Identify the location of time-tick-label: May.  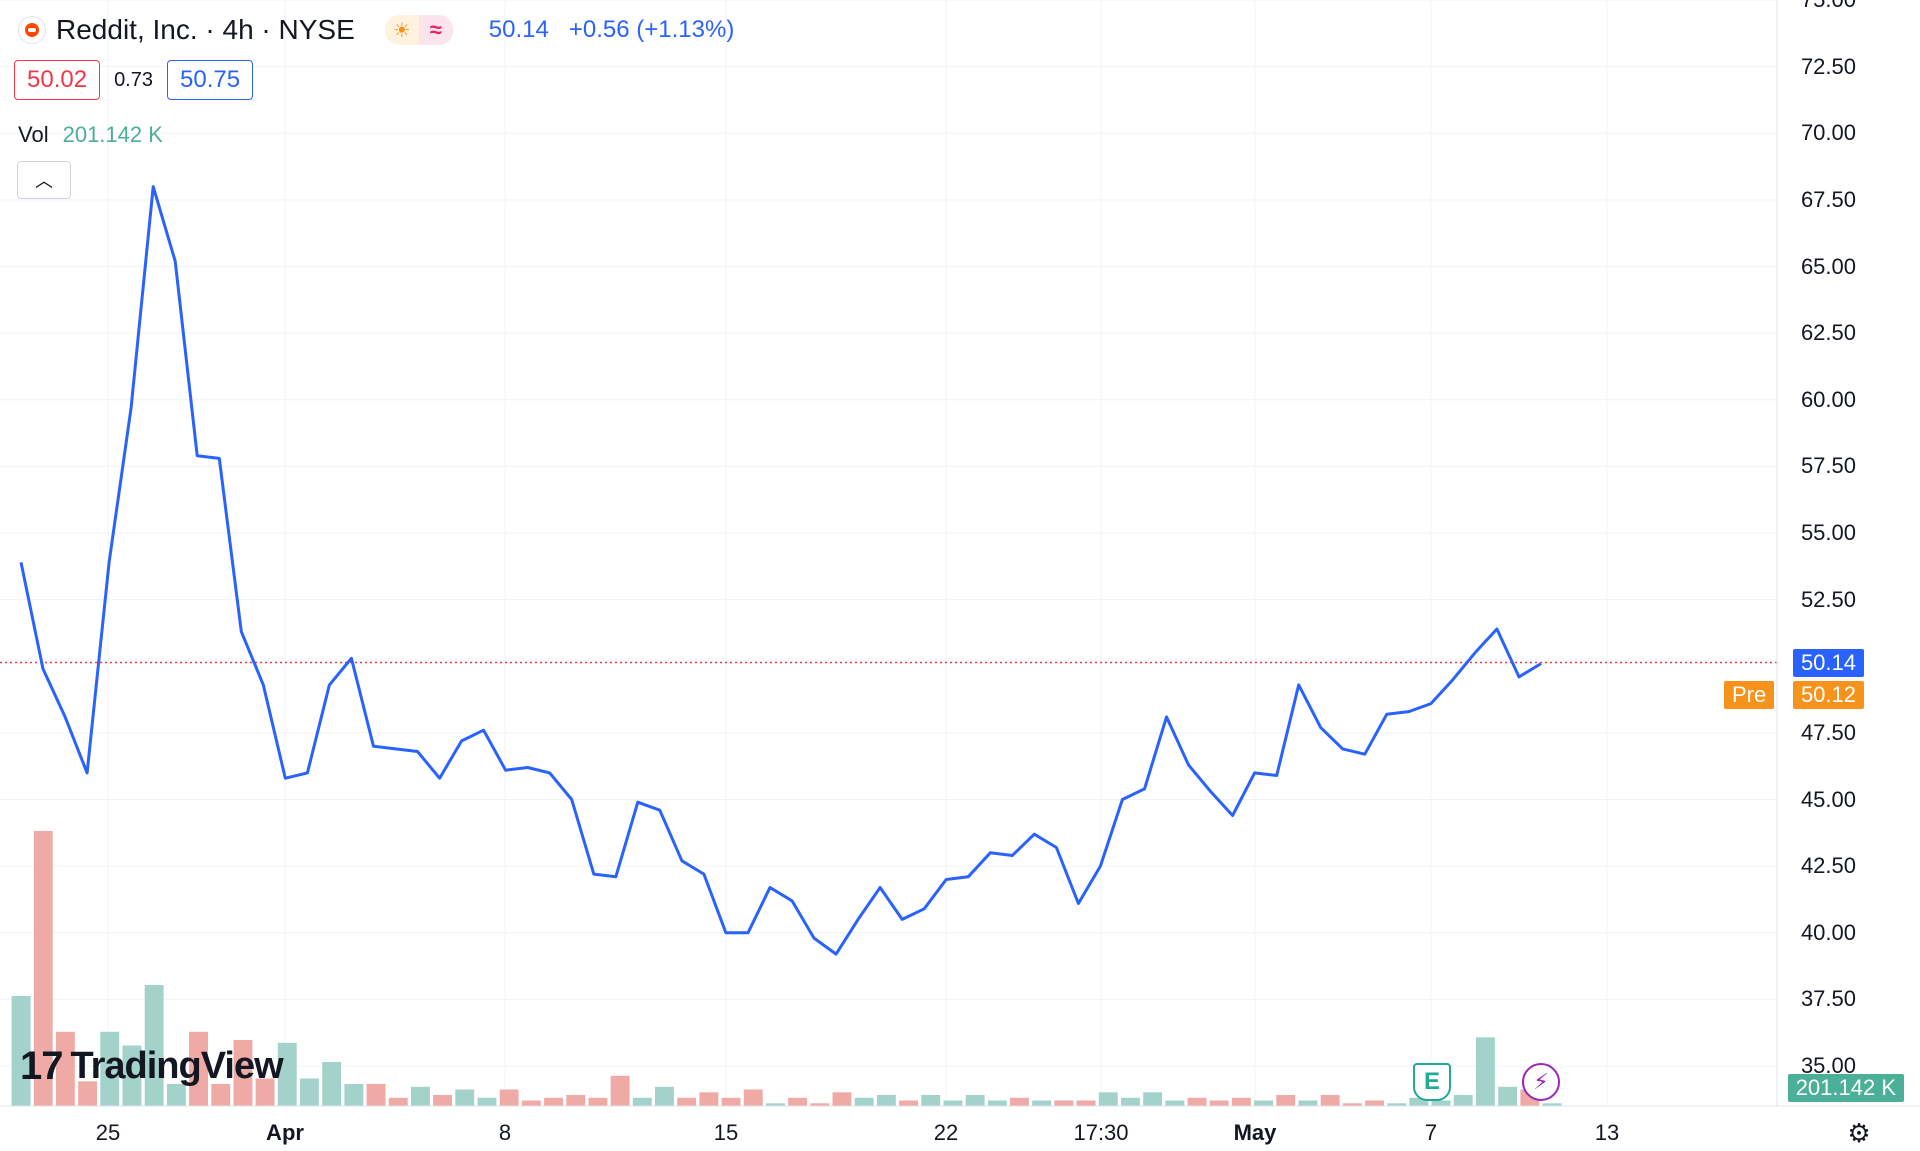
(1255, 1132).